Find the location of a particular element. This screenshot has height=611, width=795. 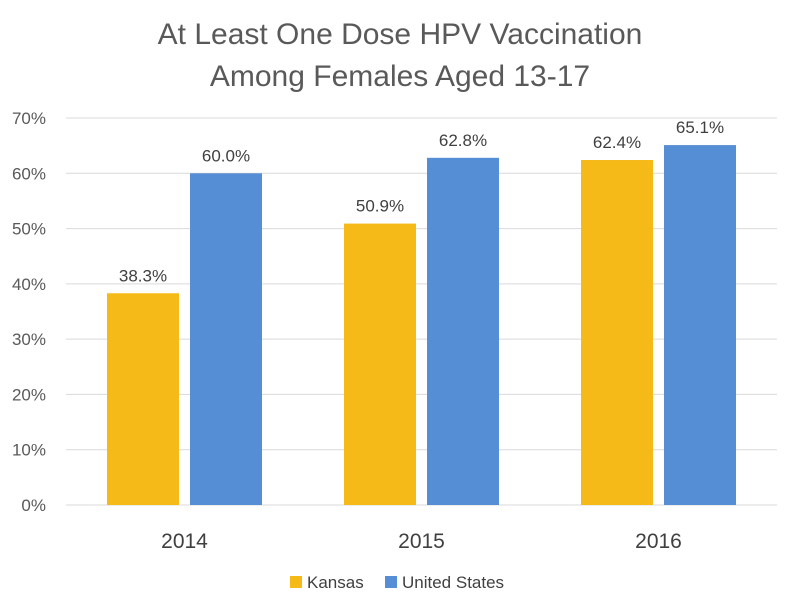

bar-kansas-2016 is located at coordinates (617, 332).